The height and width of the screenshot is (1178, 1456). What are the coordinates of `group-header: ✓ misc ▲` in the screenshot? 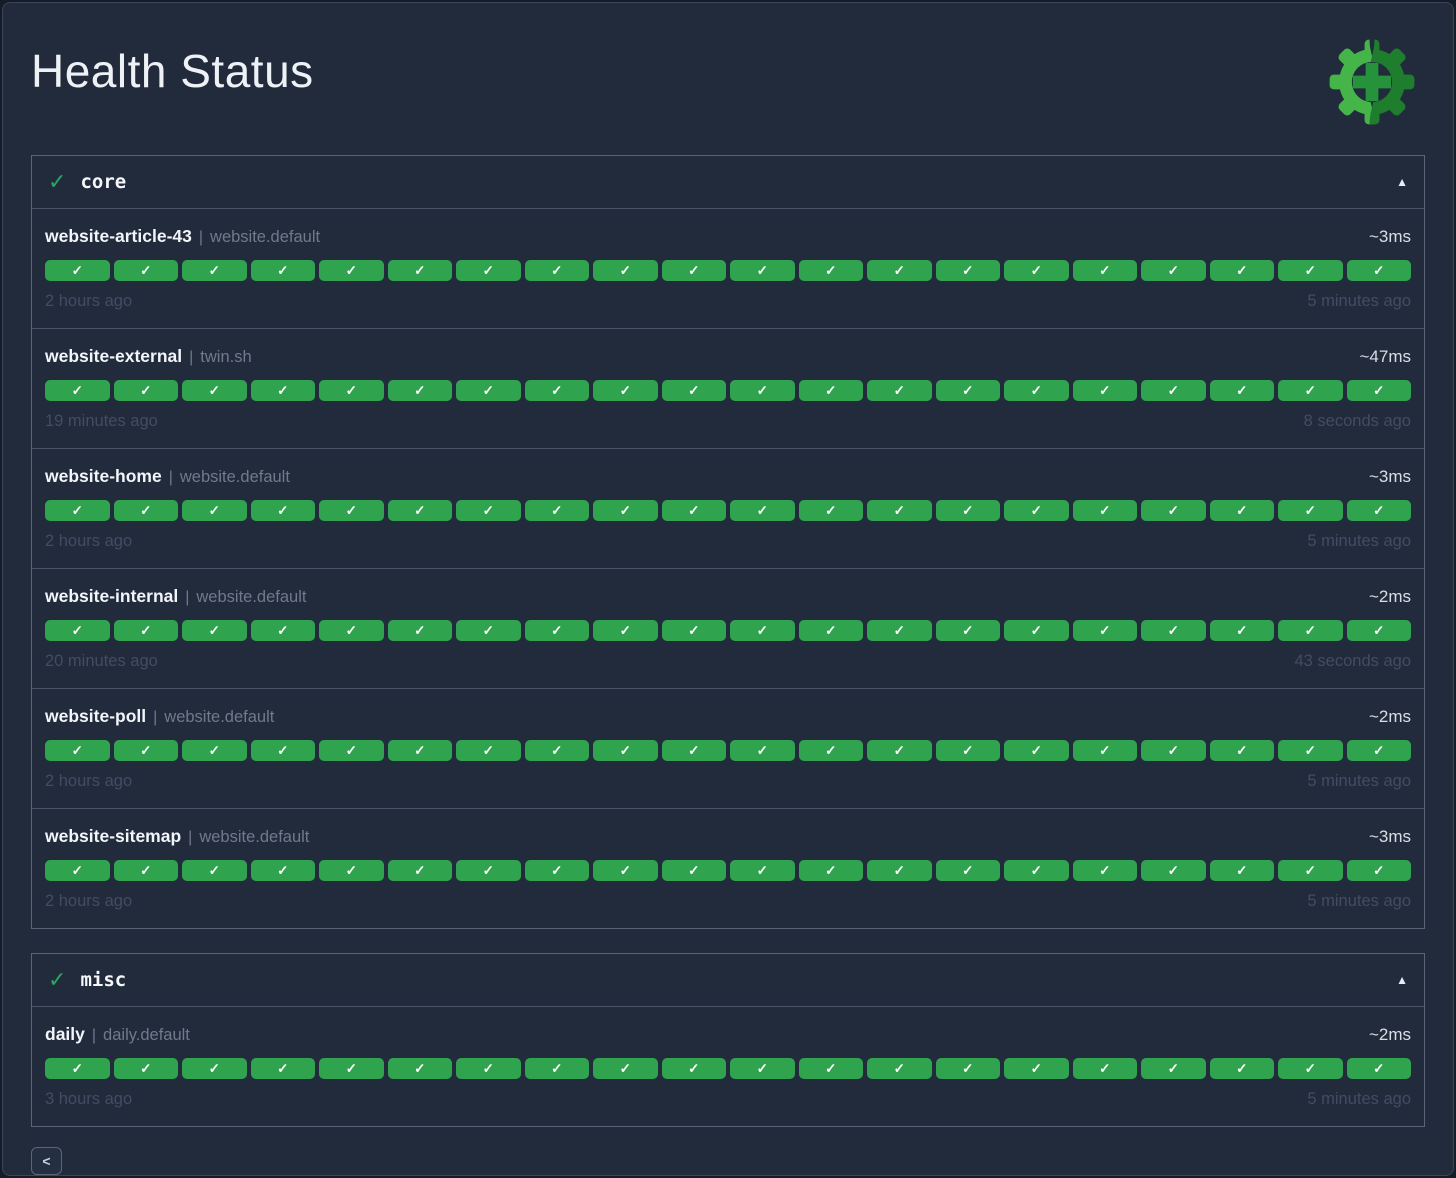 It's located at (728, 980).